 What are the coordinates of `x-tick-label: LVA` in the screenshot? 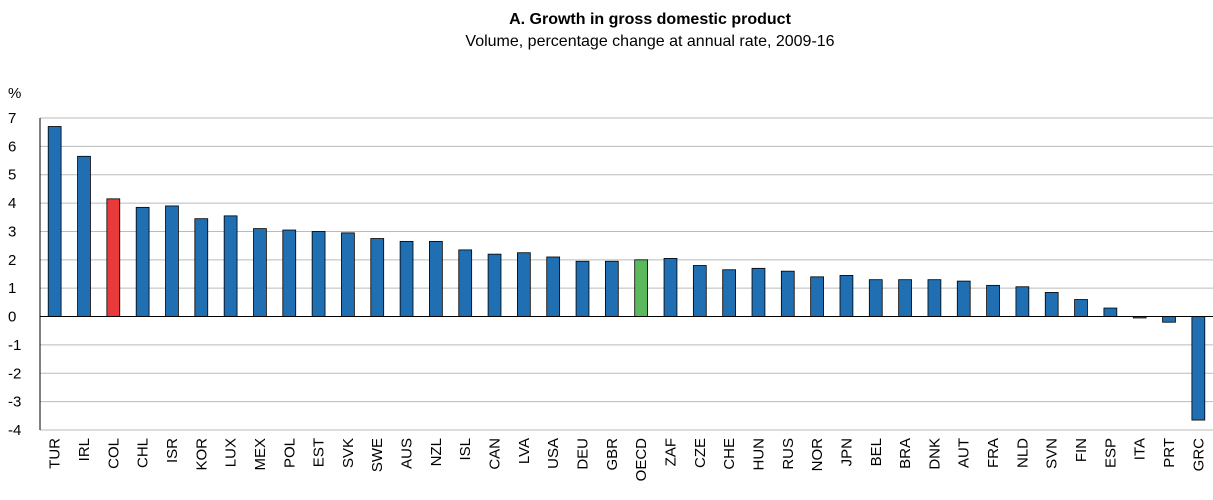 It's located at (524, 451).